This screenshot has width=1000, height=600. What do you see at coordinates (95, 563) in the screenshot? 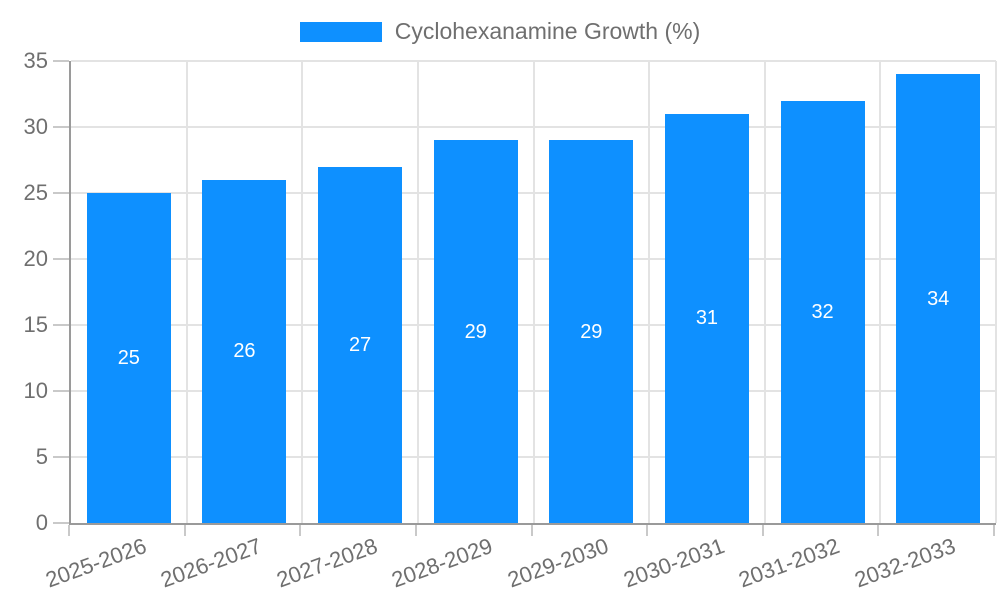
I see `x-tick-label: 2025-2026` at bounding box center [95, 563].